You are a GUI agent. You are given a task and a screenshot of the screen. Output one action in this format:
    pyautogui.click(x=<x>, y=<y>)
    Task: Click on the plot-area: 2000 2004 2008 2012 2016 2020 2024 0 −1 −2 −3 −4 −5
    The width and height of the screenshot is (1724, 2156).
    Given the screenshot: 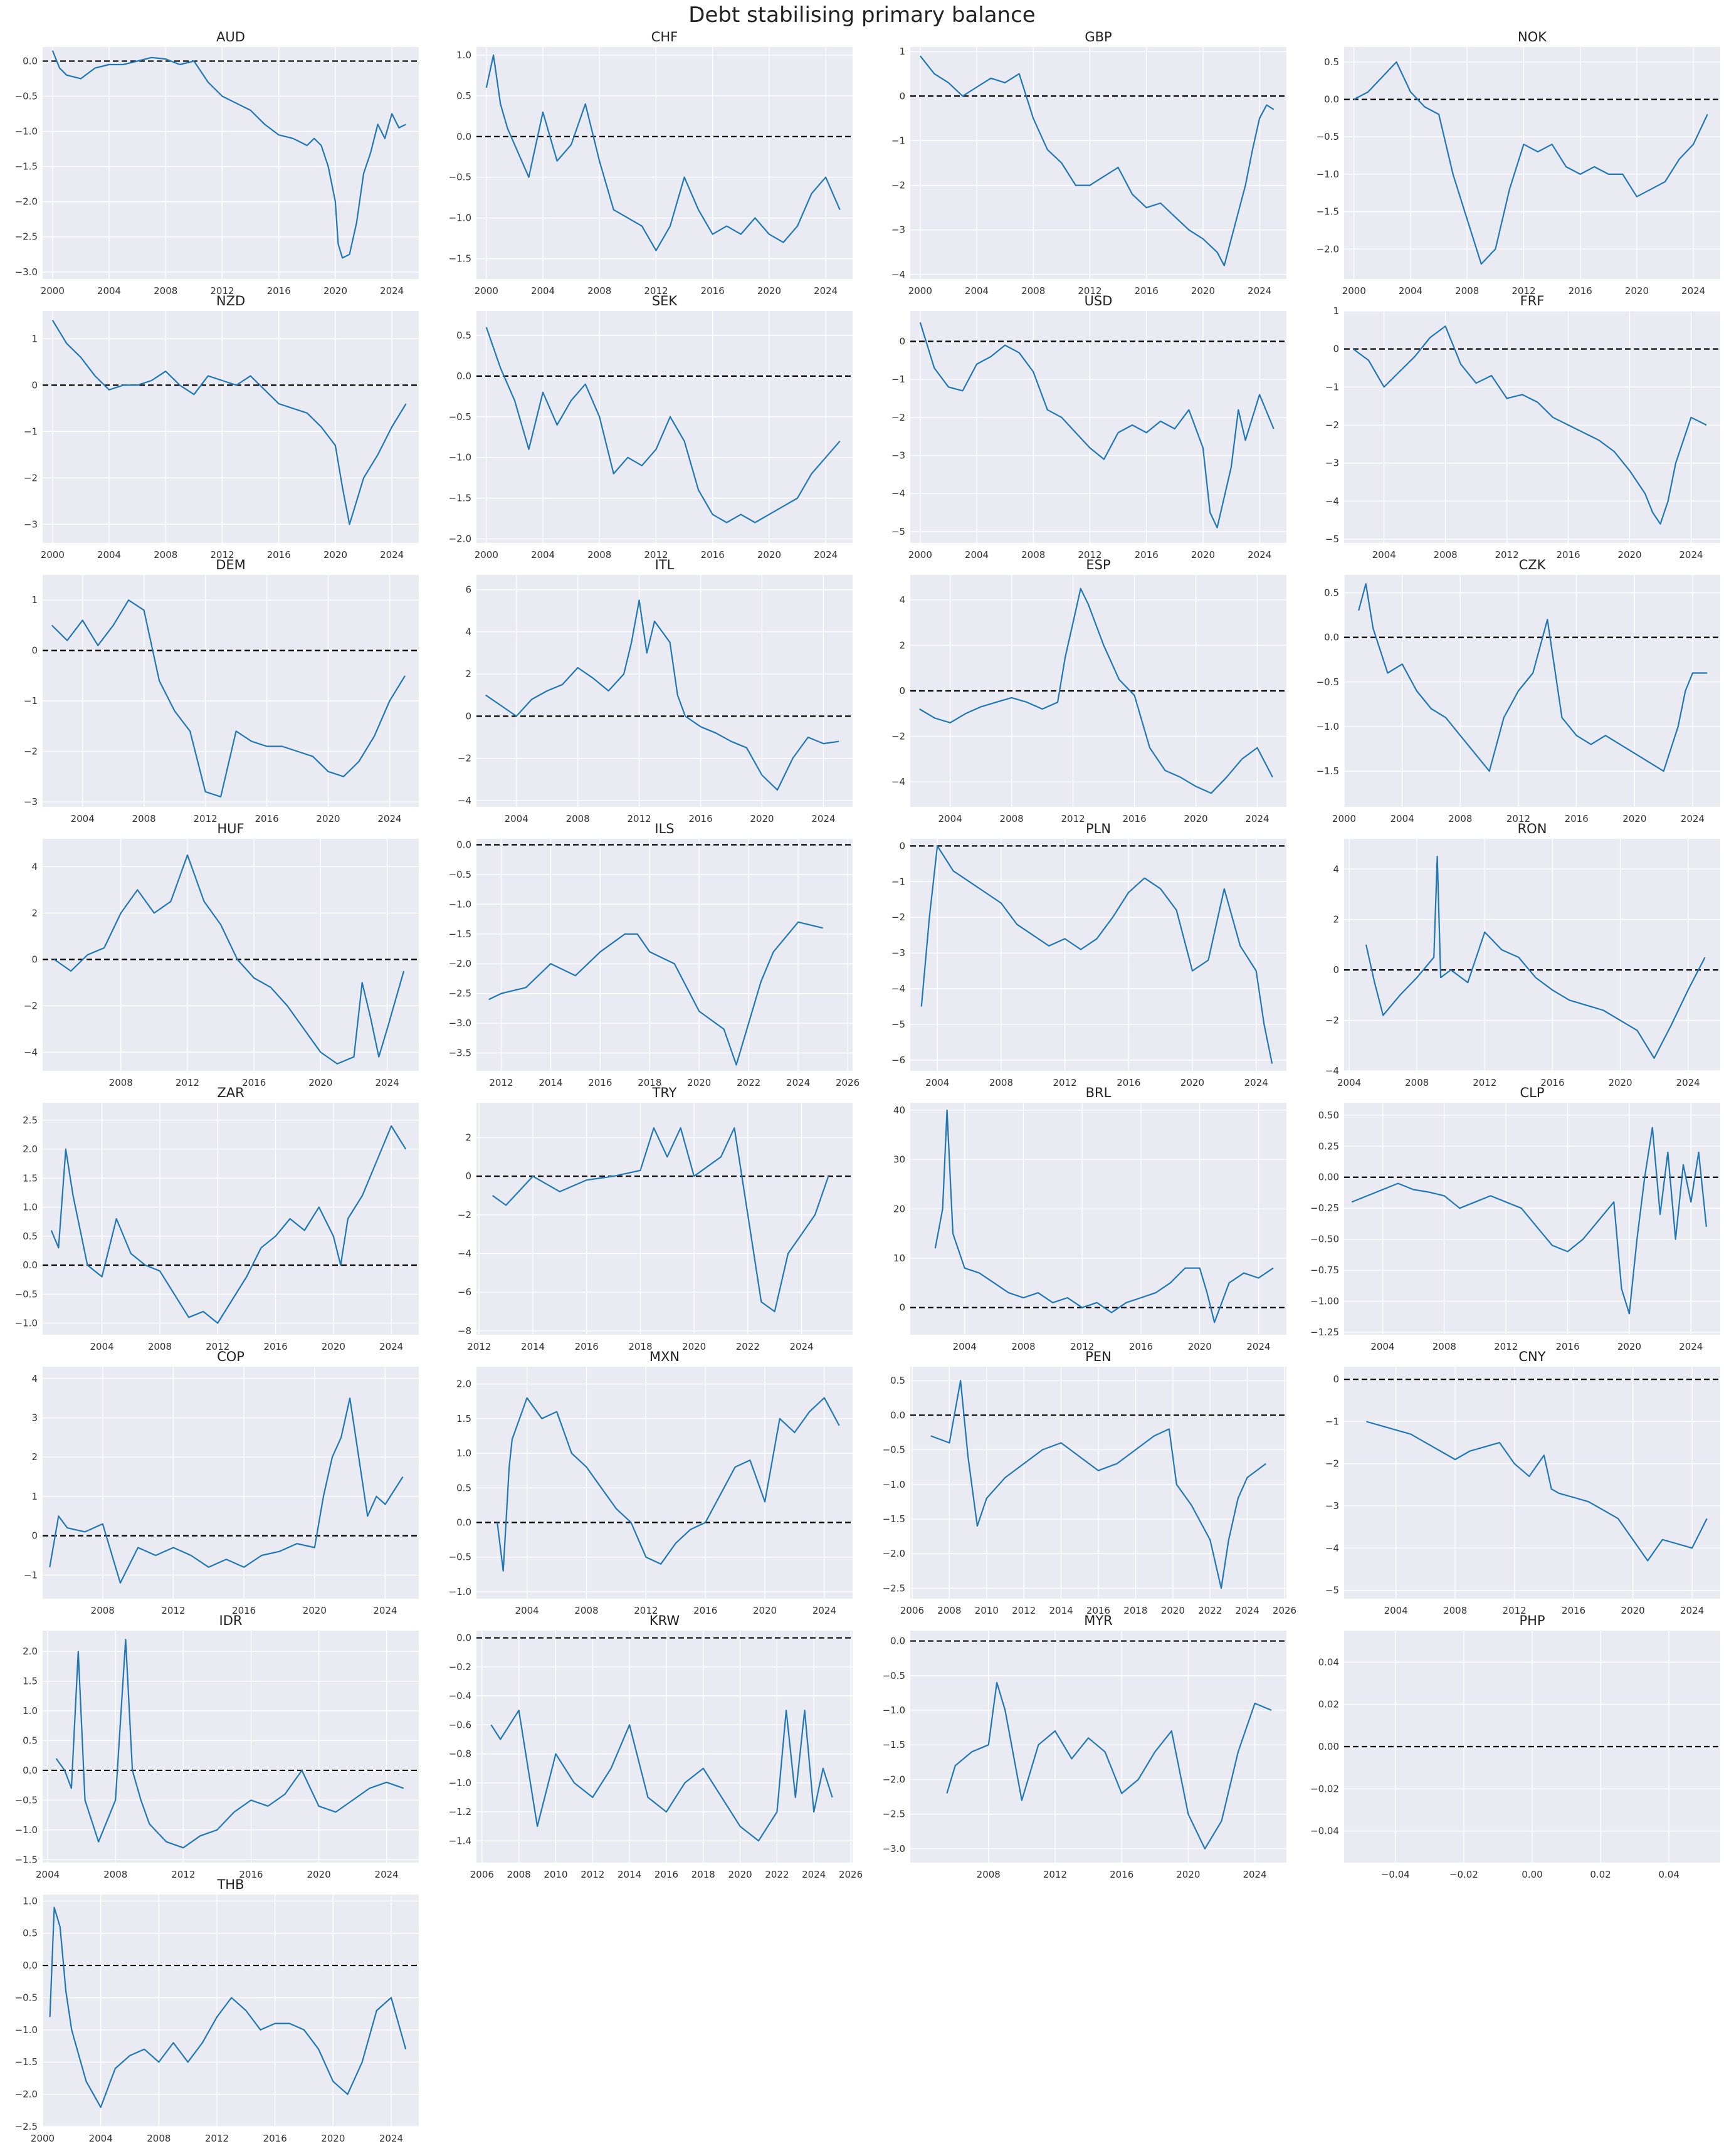 What is the action you would take?
    pyautogui.click(x=1088, y=435)
    